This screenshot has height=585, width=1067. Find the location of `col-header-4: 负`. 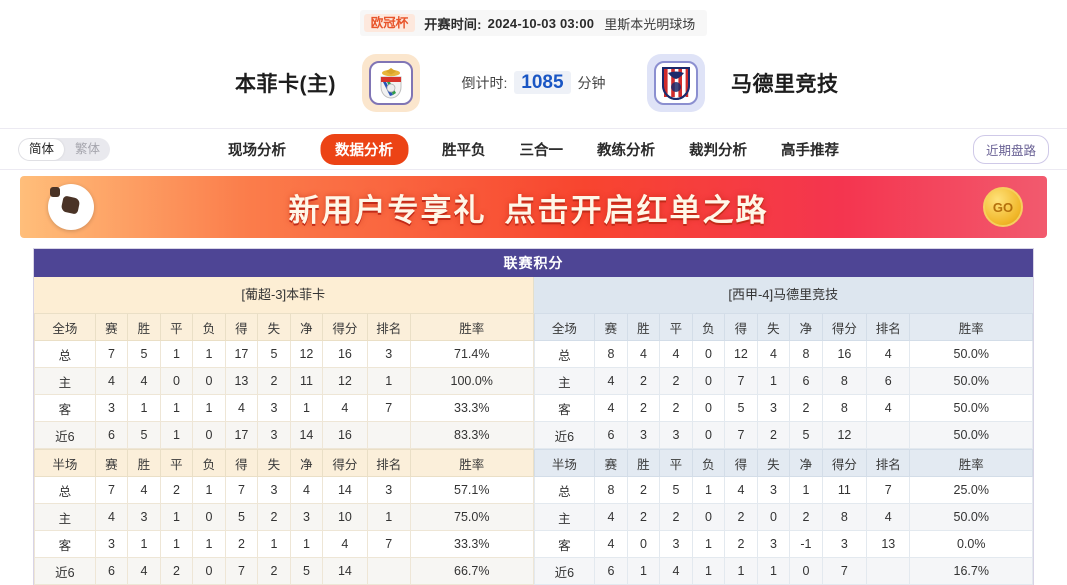

col-header-4: 负 is located at coordinates (209, 463).